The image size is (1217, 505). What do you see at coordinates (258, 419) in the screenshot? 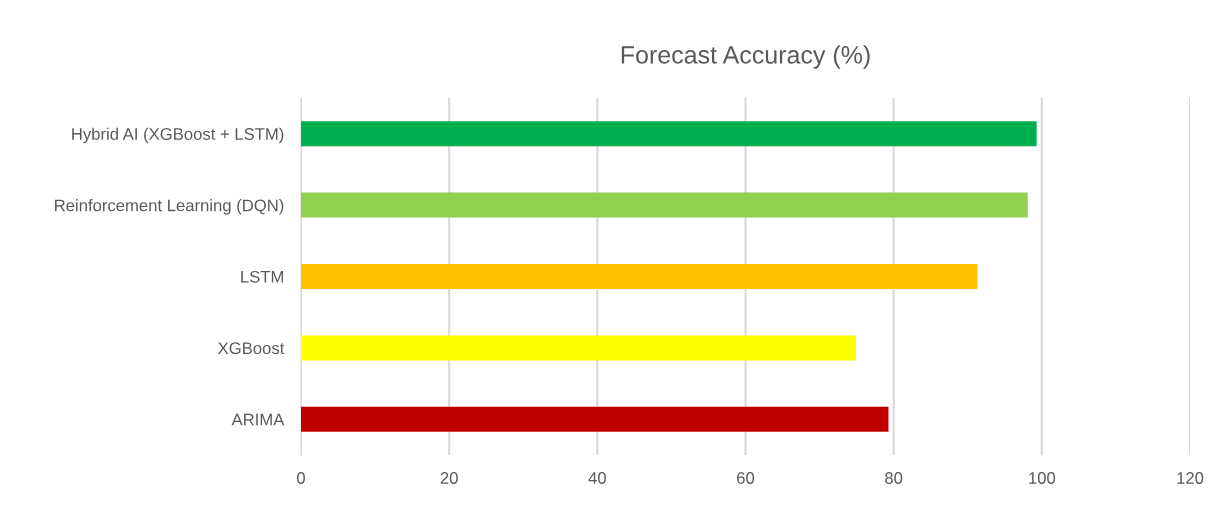
I see `y-tick-label: ARIMA` at bounding box center [258, 419].